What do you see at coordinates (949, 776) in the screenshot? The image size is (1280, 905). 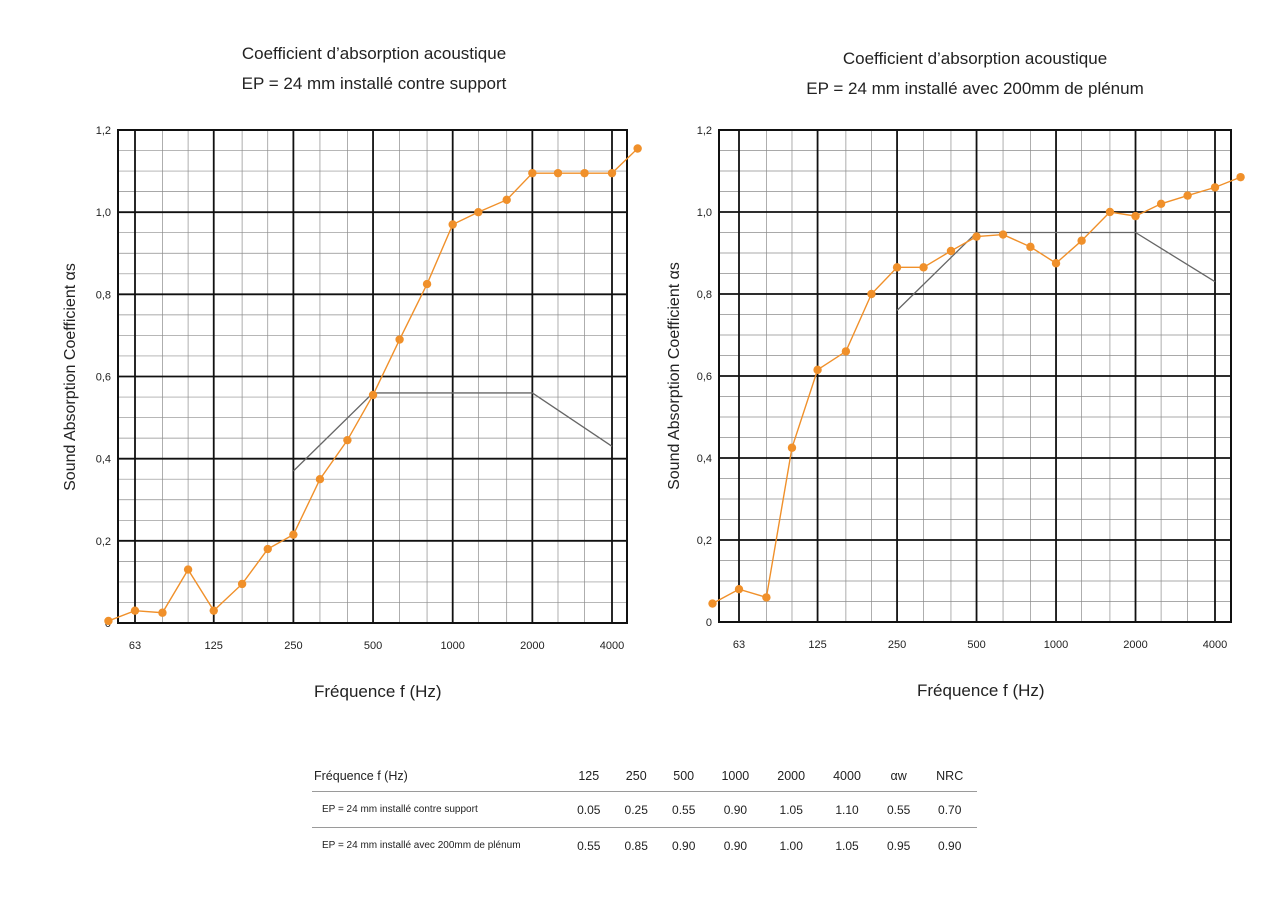 I see `table-header-cell: NRC` at bounding box center [949, 776].